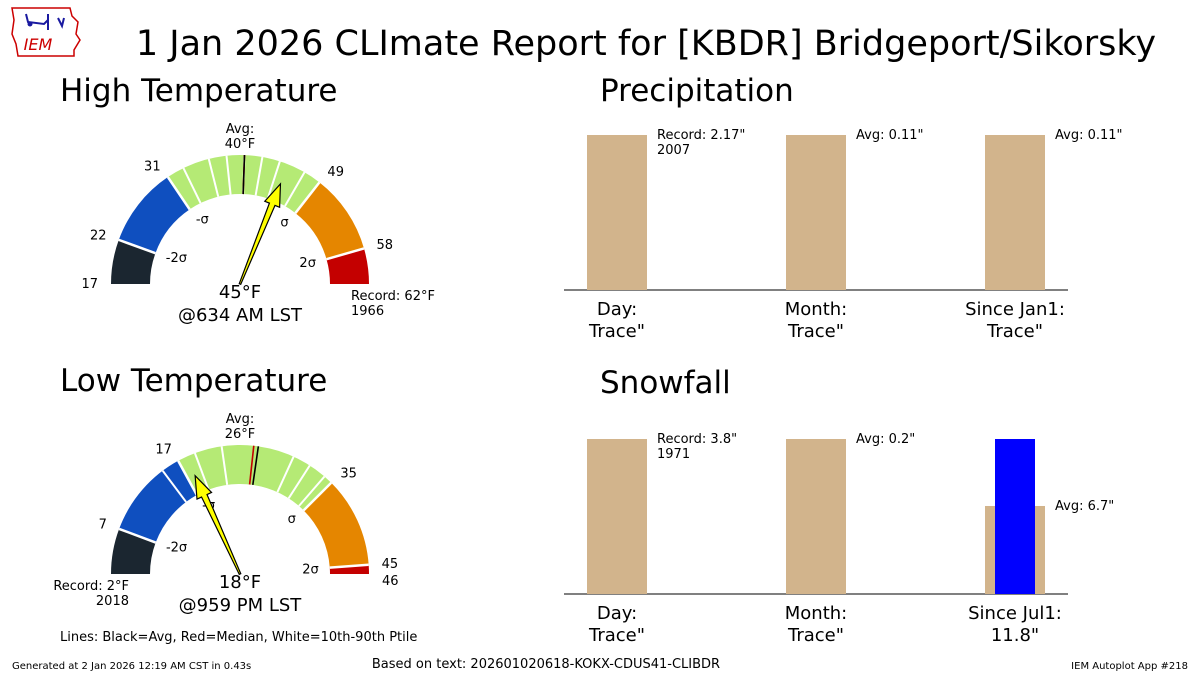 This screenshot has width=1200, height=675. I want to click on snow-bar-annotation: Record: 3.8", so click(697, 439).